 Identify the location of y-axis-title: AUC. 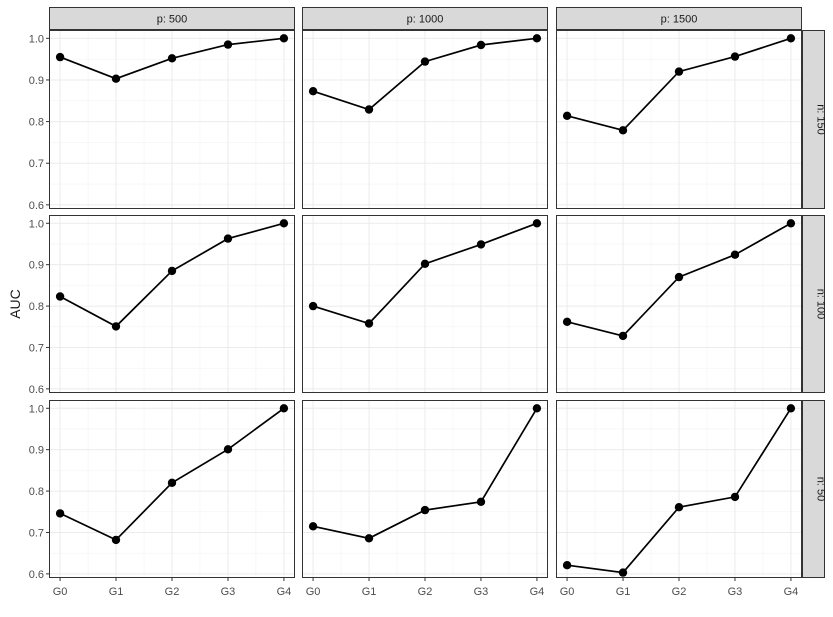
(15, 304).